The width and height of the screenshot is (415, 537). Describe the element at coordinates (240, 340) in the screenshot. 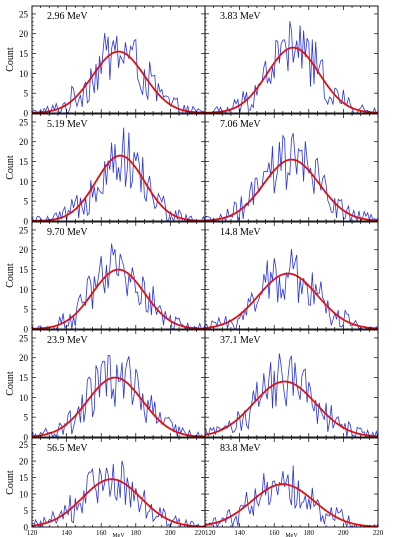

I see `panel-energy-label: 37.1 MeV` at that location.